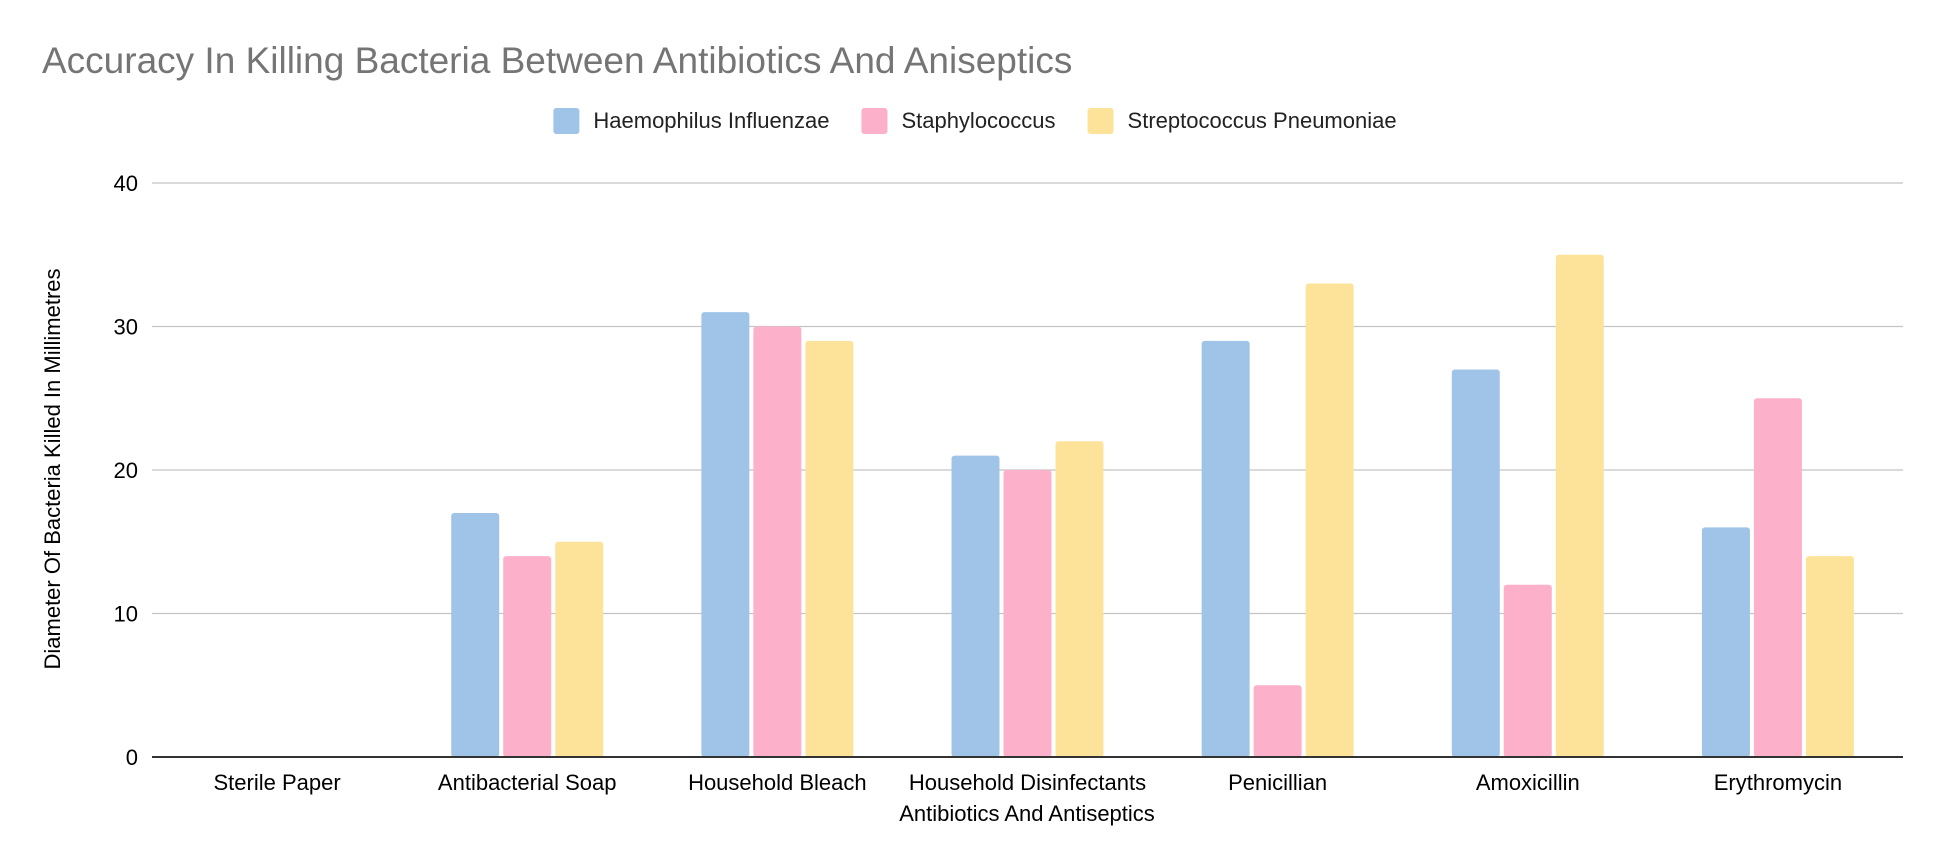 This screenshot has width=1950, height=841. Describe the element at coordinates (1027, 813) in the screenshot. I see `x-axis-title: Antibiotics And Antiseptics` at that location.